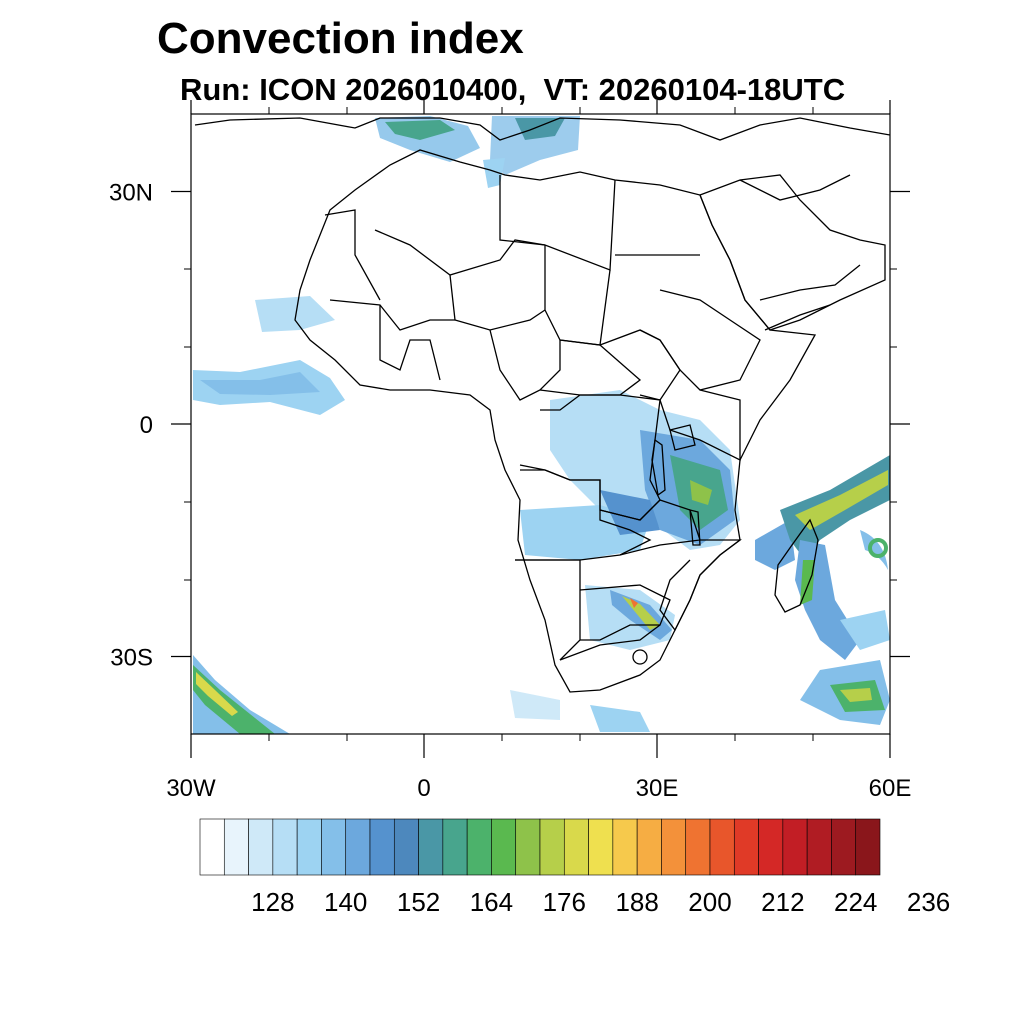 The height and width of the screenshot is (1024, 1024). What do you see at coordinates (577, 295) in the screenshot?
I see `border-sudan` at bounding box center [577, 295].